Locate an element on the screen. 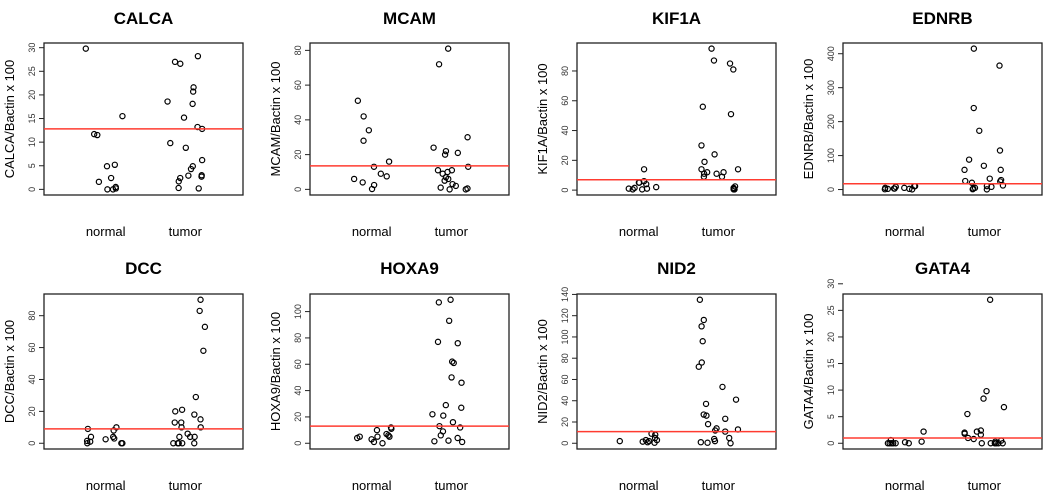  panel-title: DCC is located at coordinates (143, 268).